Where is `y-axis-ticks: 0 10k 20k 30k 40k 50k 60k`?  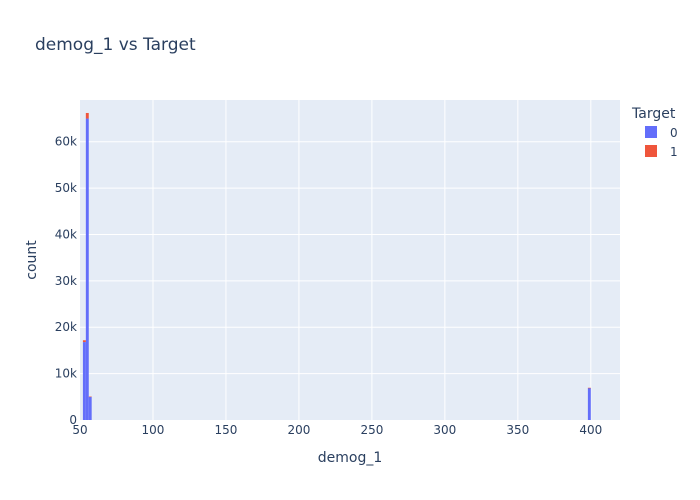 y-axis-ticks: 0 10k 20k 30k 40k 50k 60k is located at coordinates (66, 281).